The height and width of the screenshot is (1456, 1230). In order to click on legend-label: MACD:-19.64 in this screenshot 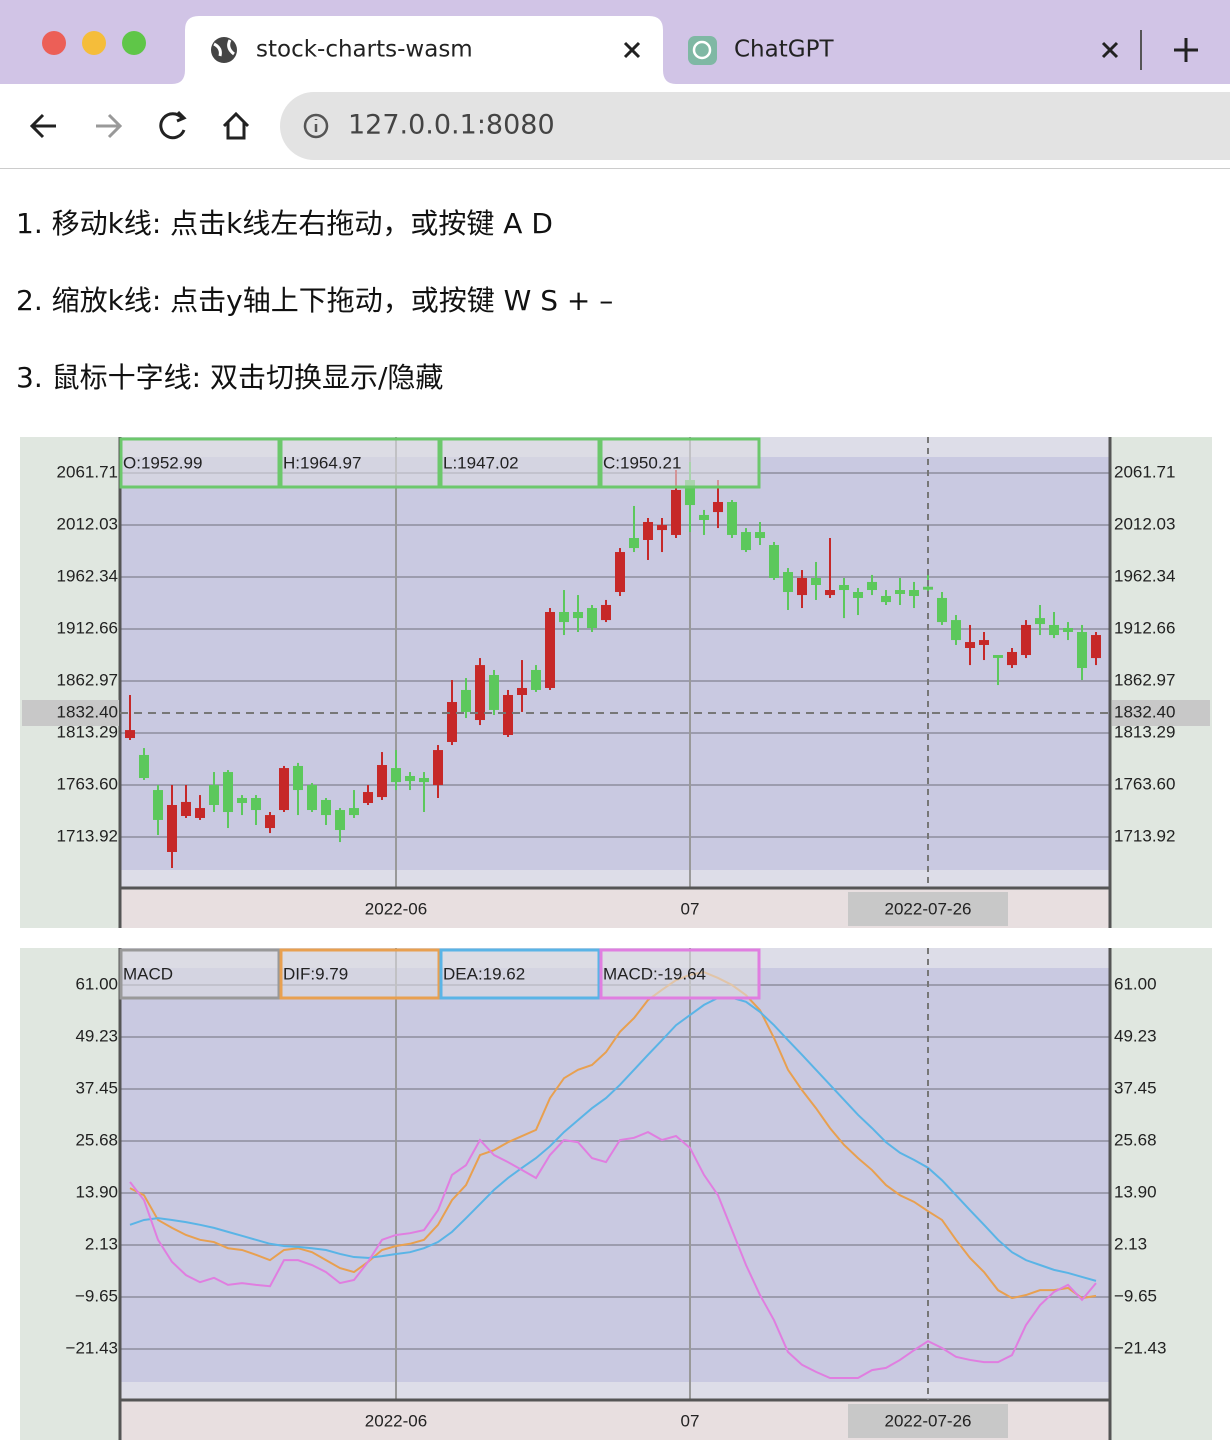, I will do `click(654, 973)`.